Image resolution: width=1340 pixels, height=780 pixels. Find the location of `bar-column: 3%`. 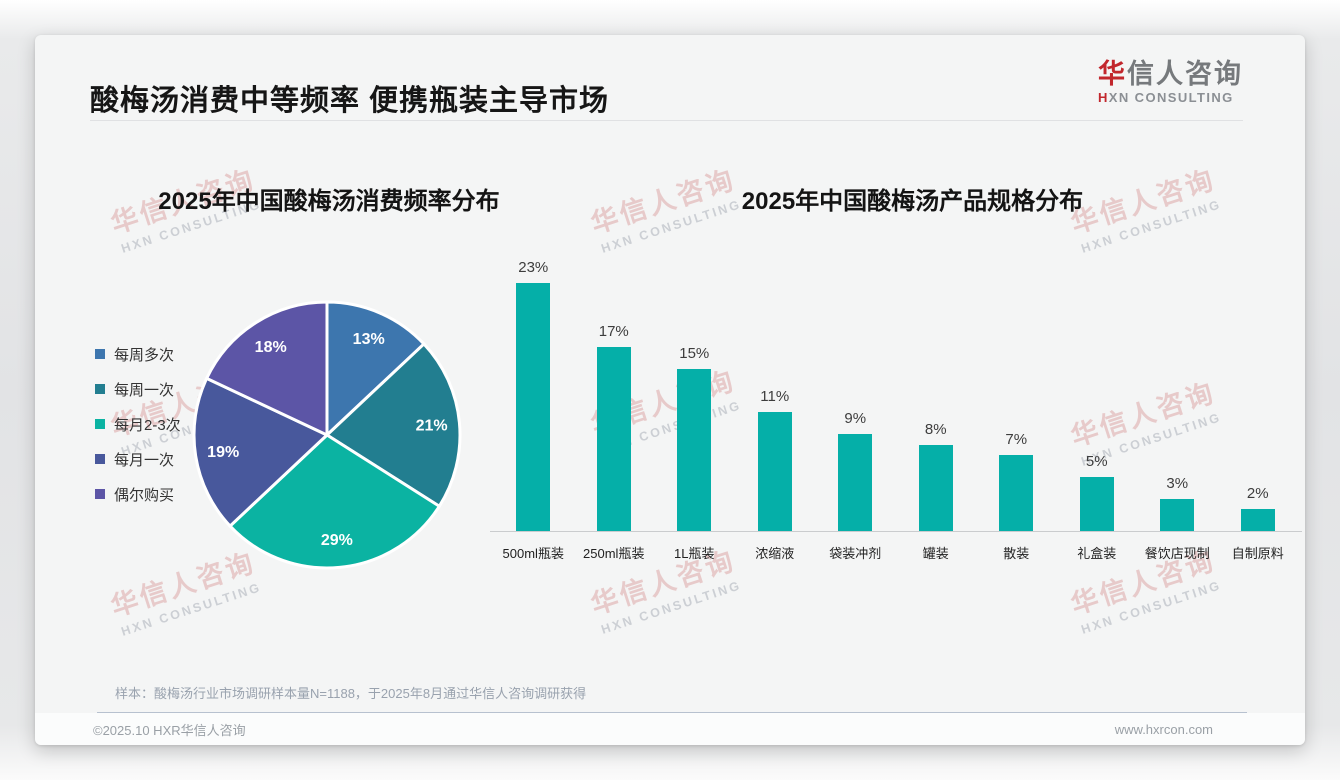

bar-column: 3% is located at coordinates (1177, 503).